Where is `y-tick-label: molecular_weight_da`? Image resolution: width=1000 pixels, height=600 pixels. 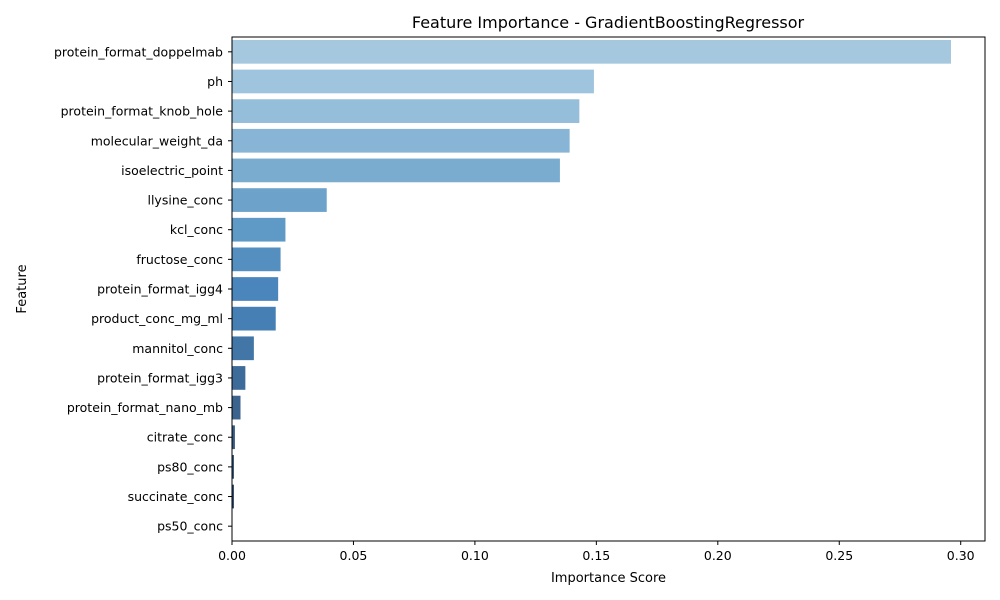 y-tick-label: molecular_weight_da is located at coordinates (157, 140).